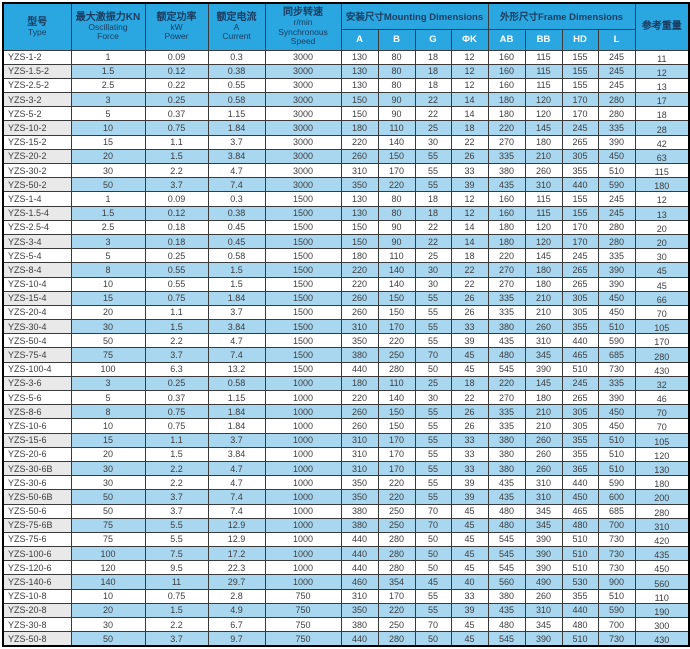  What do you see at coordinates (506, 610) in the screenshot?
I see `value-cell: 435` at bounding box center [506, 610].